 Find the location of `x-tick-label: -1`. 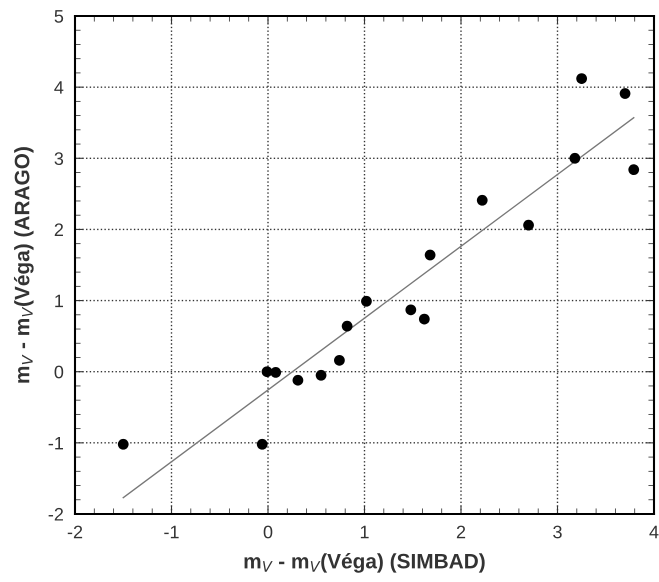

x-tick-label: -1 is located at coordinates (171, 532).